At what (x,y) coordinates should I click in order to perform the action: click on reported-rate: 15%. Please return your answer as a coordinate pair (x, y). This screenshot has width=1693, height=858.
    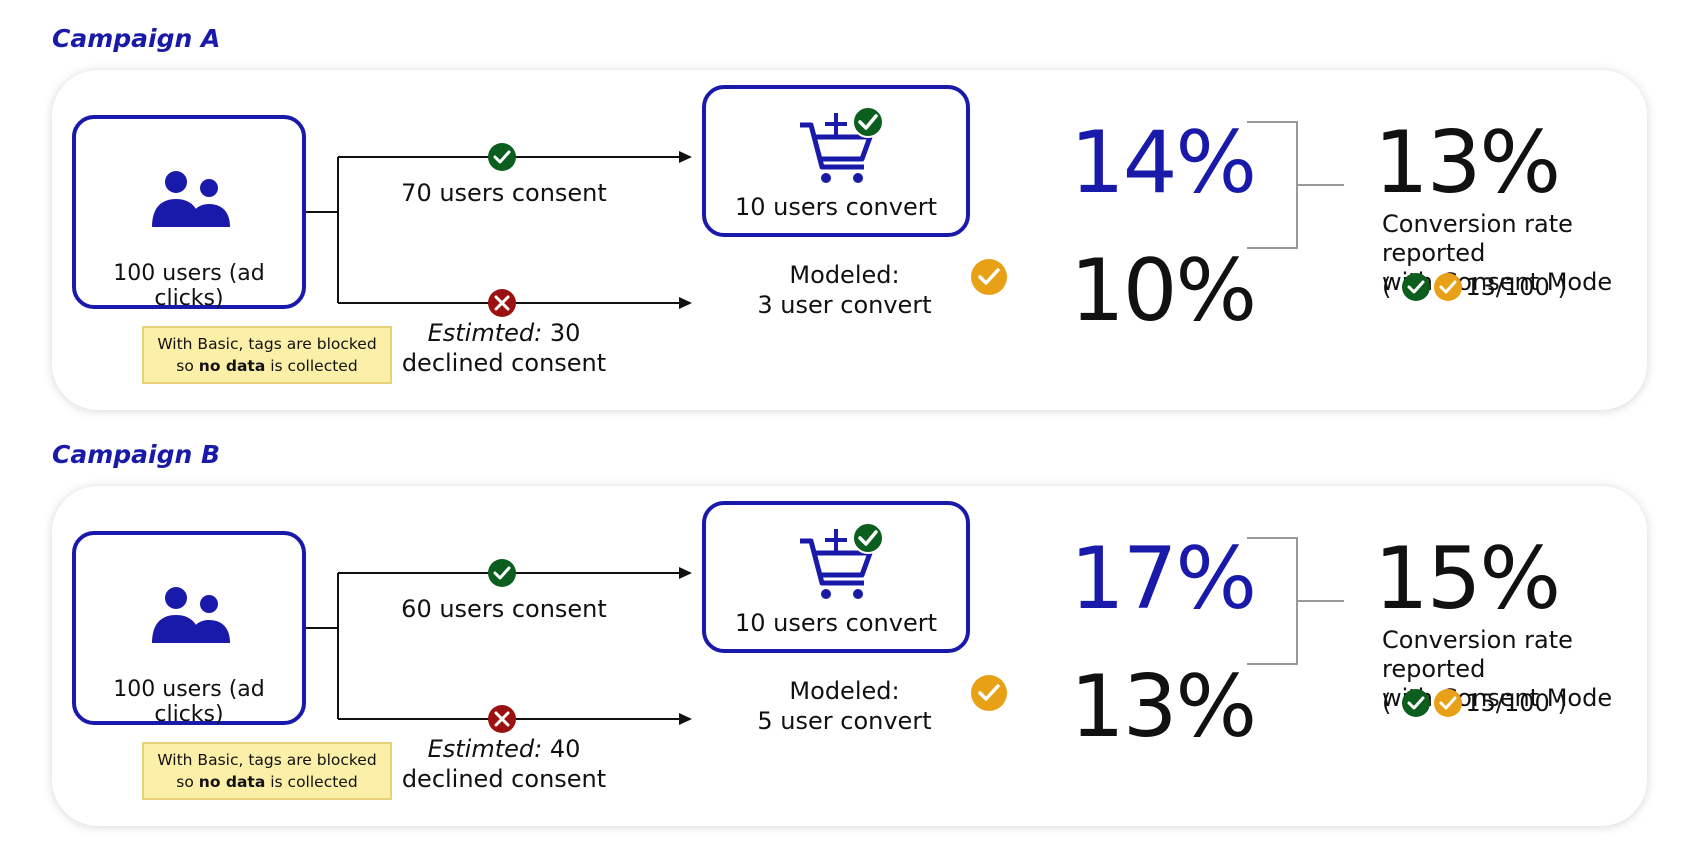
    Looking at the image, I should click on (1467, 579).